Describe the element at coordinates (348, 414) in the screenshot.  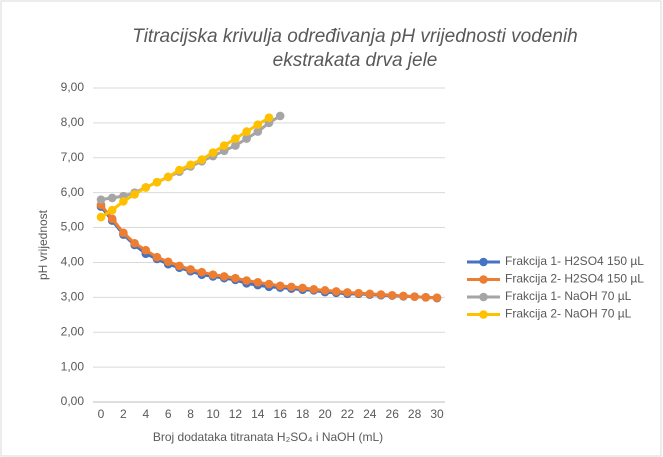
I see `x-tick-label: 22` at that location.